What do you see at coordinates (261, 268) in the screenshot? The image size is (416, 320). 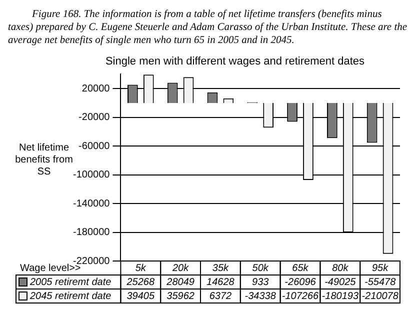 I see `x-tick-label: 50k` at bounding box center [261, 268].